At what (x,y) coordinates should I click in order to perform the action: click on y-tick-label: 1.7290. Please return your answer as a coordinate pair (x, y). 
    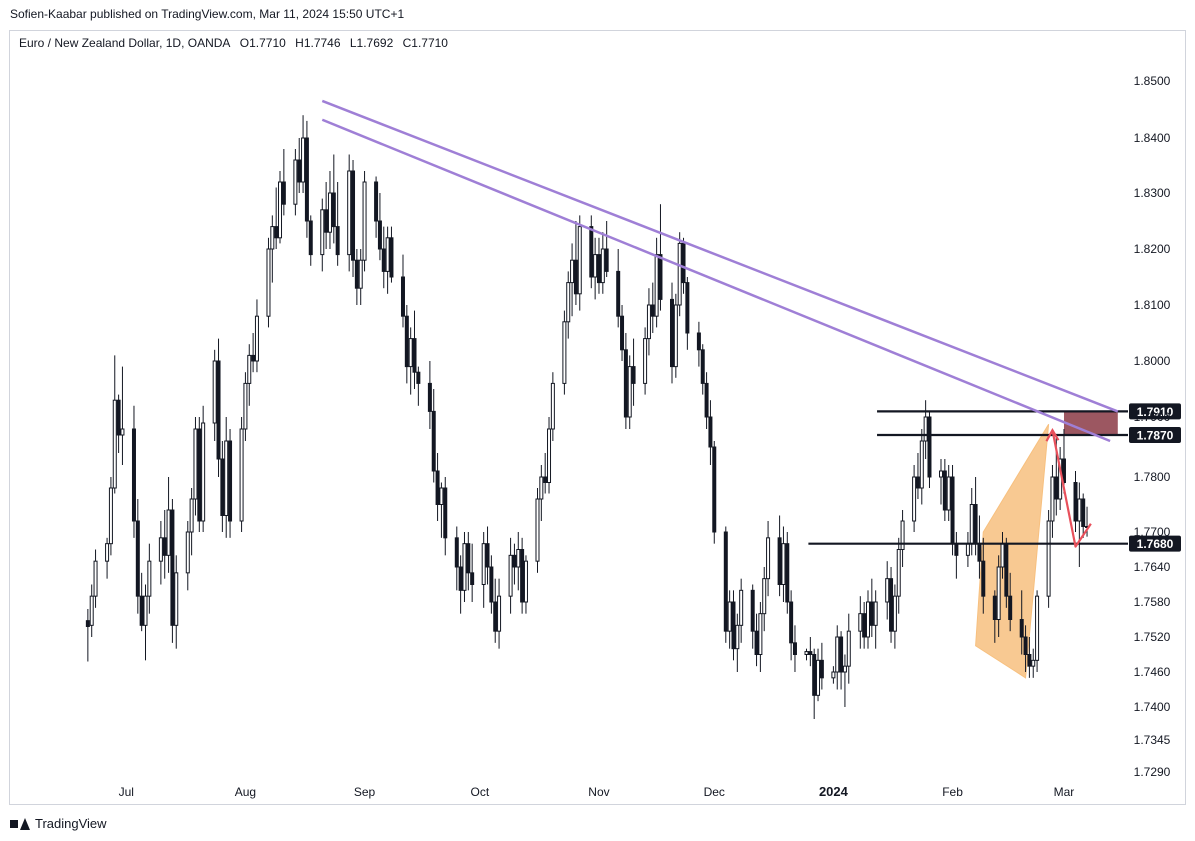
    Looking at the image, I should click on (1152, 772).